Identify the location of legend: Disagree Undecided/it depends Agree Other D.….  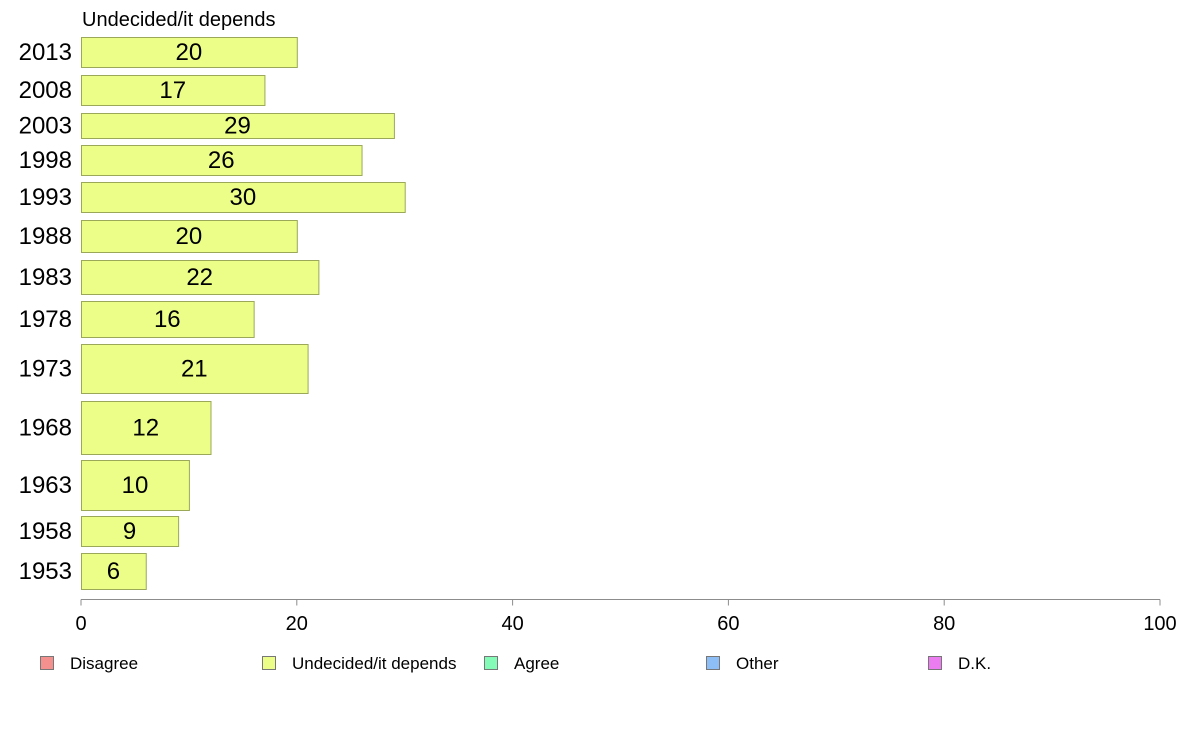
(515, 663).